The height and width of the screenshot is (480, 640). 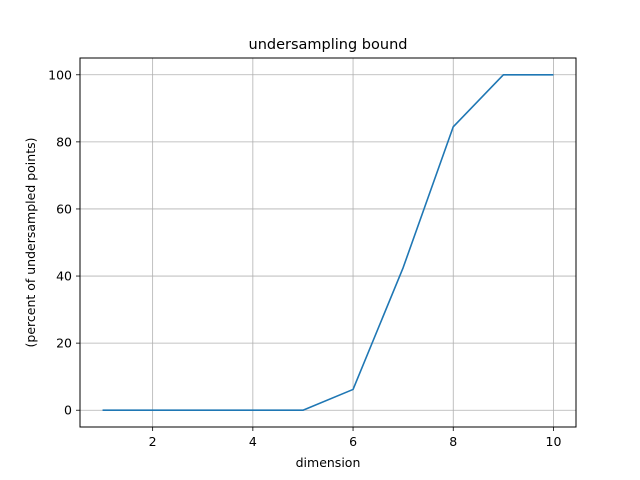 I want to click on x-axis-label: dimension, so click(x=328, y=462).